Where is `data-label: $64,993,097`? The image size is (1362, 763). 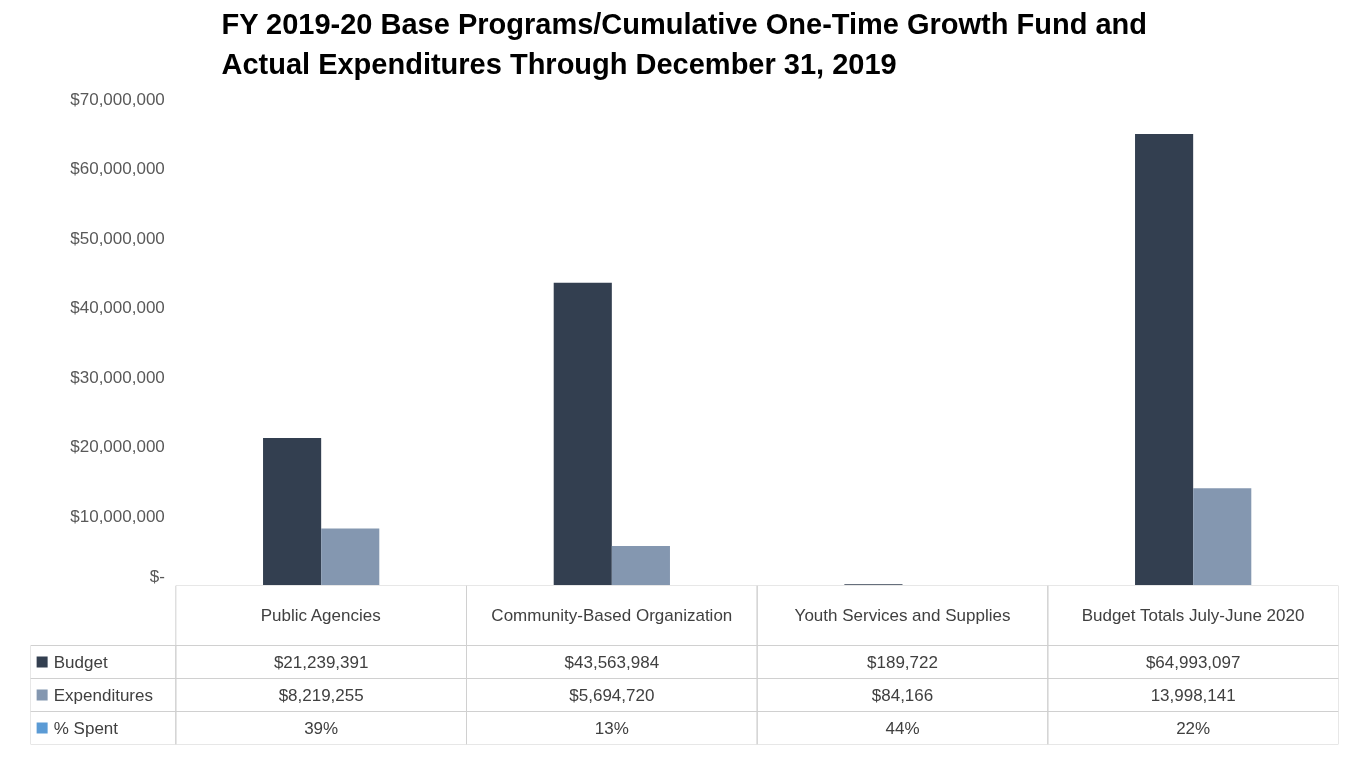 data-label: $64,993,097 is located at coordinates (1193, 662).